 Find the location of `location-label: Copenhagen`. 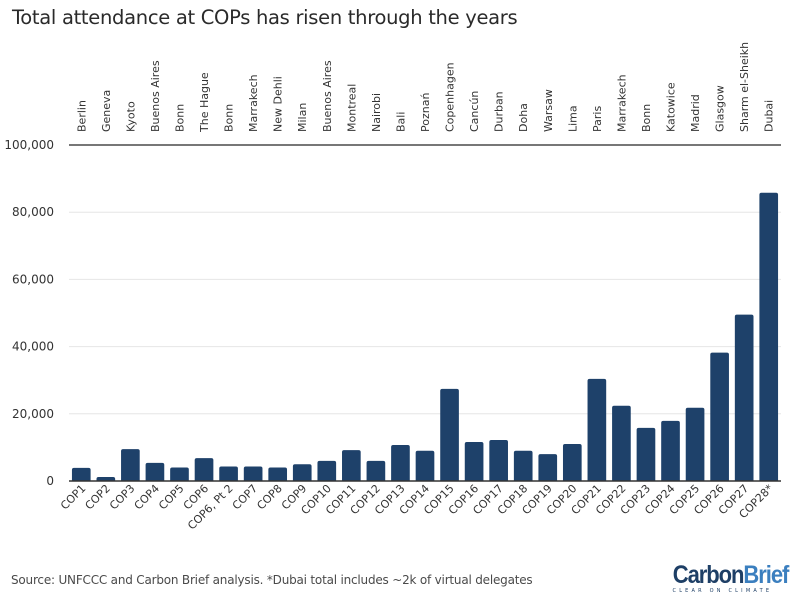

location-label: Copenhagen is located at coordinates (450, 97).